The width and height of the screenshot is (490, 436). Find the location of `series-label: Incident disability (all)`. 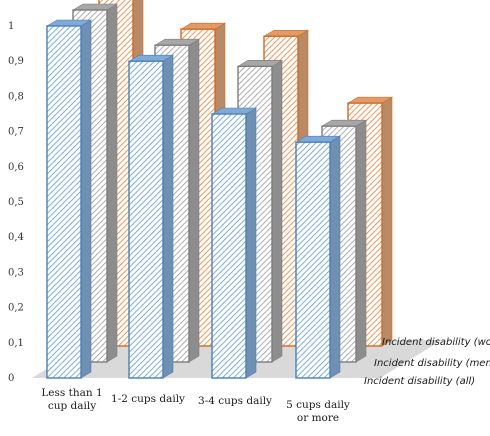

series-label: Incident disability (all) is located at coordinates (419, 381).